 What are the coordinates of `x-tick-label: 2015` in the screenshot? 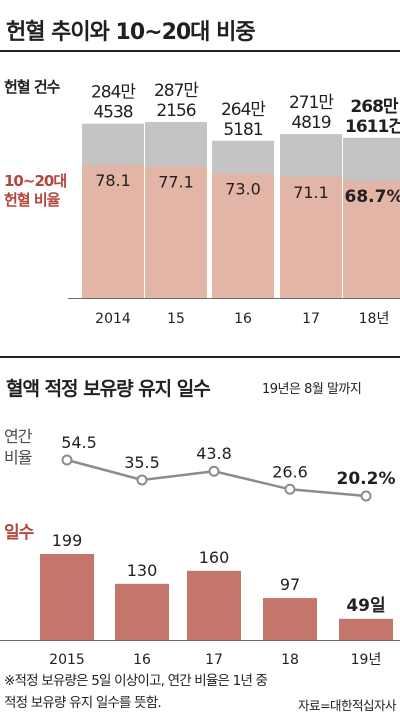 It's located at (67, 660).